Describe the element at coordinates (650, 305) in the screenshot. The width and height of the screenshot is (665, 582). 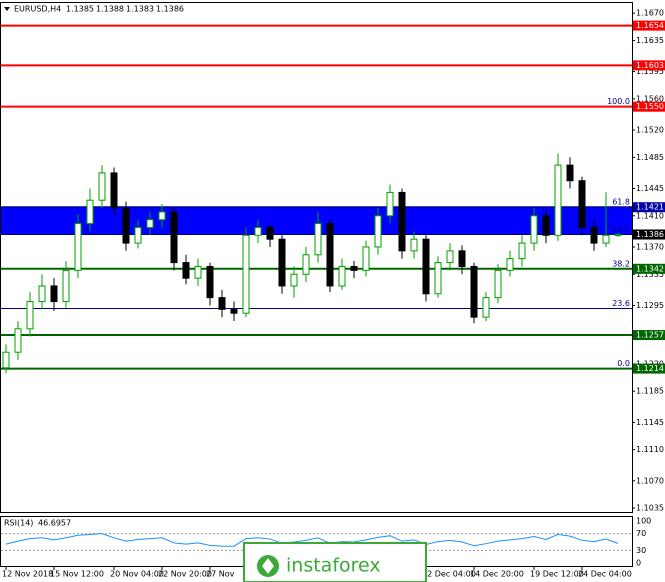
I see `y-tick-label: 1.1295` at that location.